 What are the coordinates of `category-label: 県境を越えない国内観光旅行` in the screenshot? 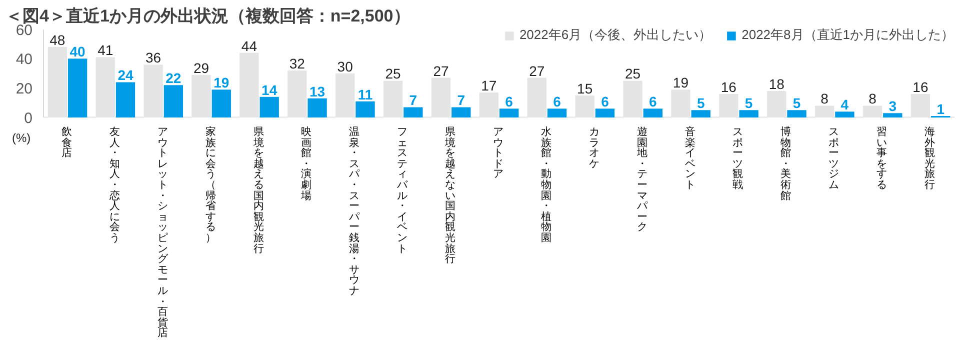 It's located at (450, 196).